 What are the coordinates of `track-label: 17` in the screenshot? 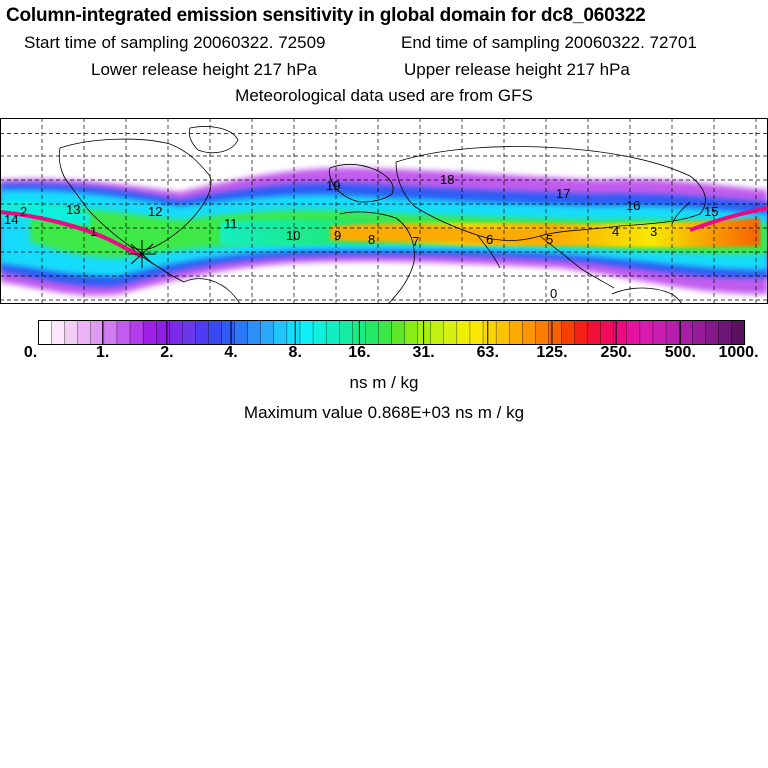 It's located at (563, 193).